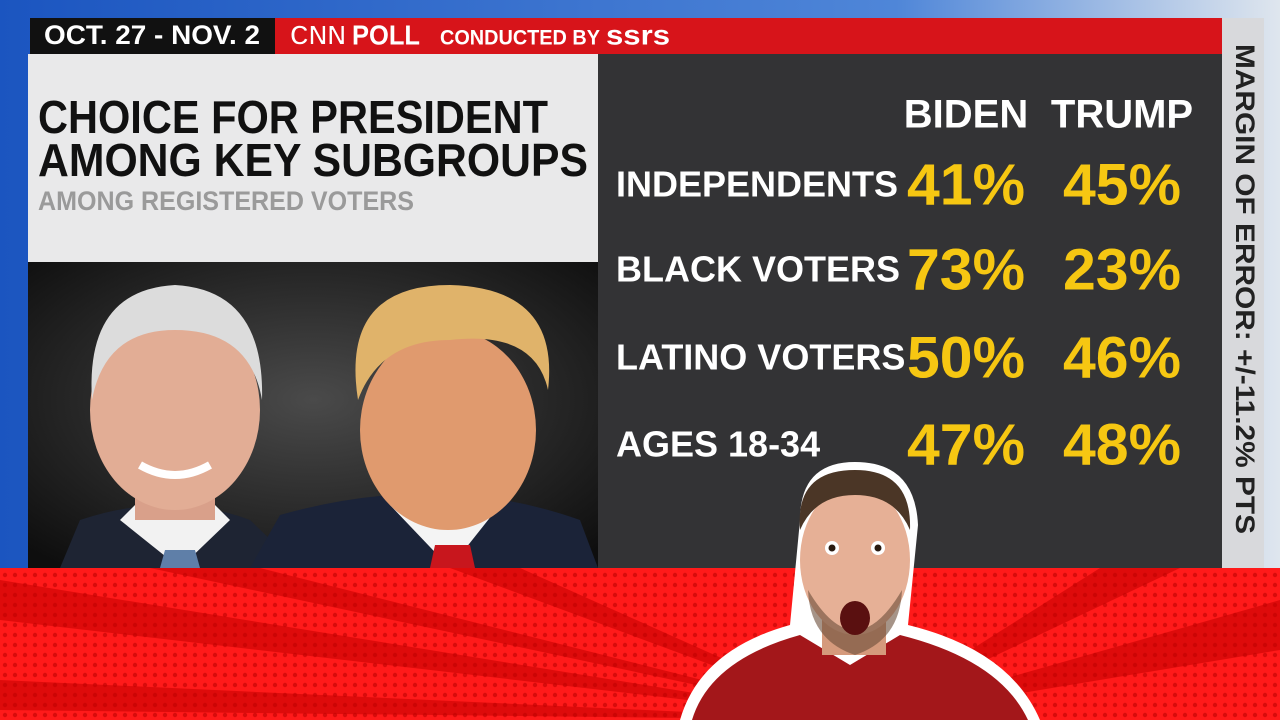 The height and width of the screenshot is (720, 1280). What do you see at coordinates (855, 618) in the screenshot?
I see `mouth` at bounding box center [855, 618].